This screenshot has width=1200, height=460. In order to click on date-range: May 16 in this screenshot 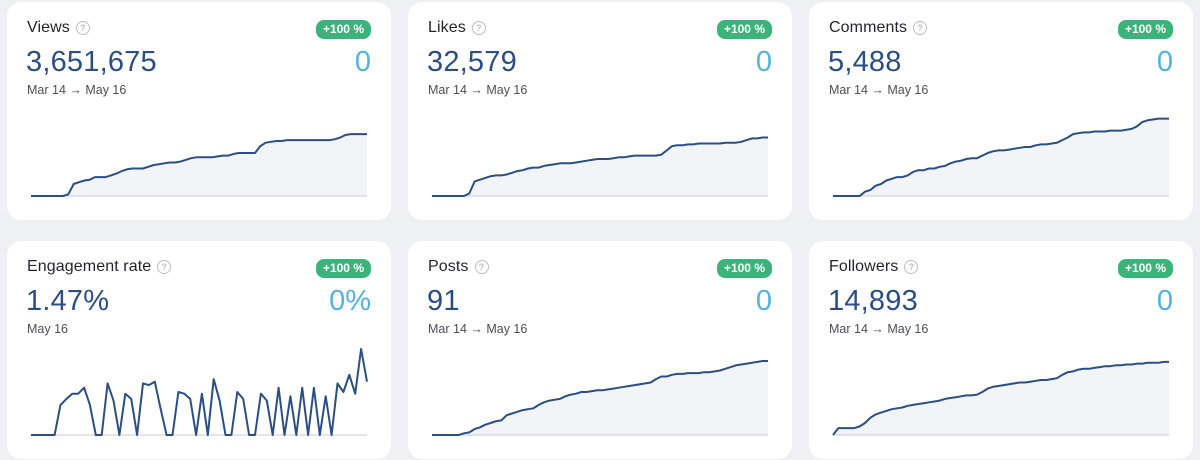, I will do `click(47, 329)`.